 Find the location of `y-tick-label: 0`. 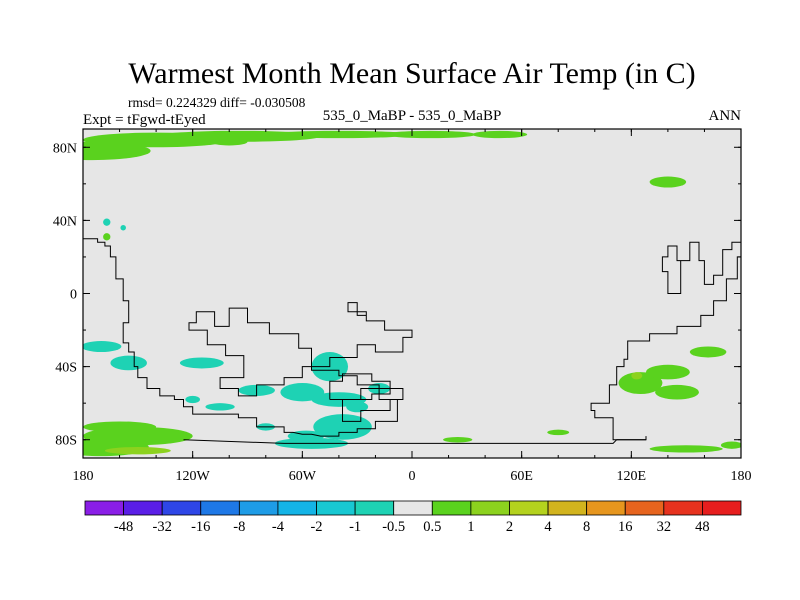

y-tick-label: 0 is located at coordinates (73, 295).